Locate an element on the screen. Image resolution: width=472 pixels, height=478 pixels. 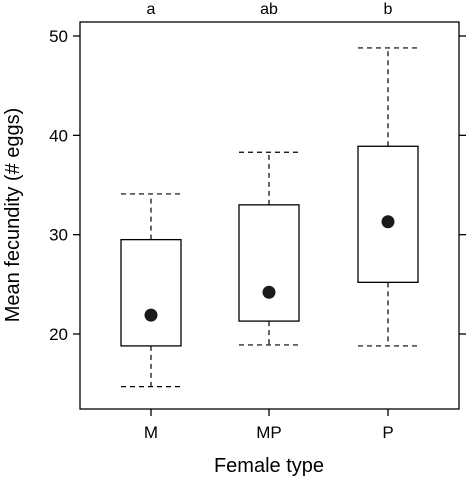
x-axis: M MP P is located at coordinates (269, 425).